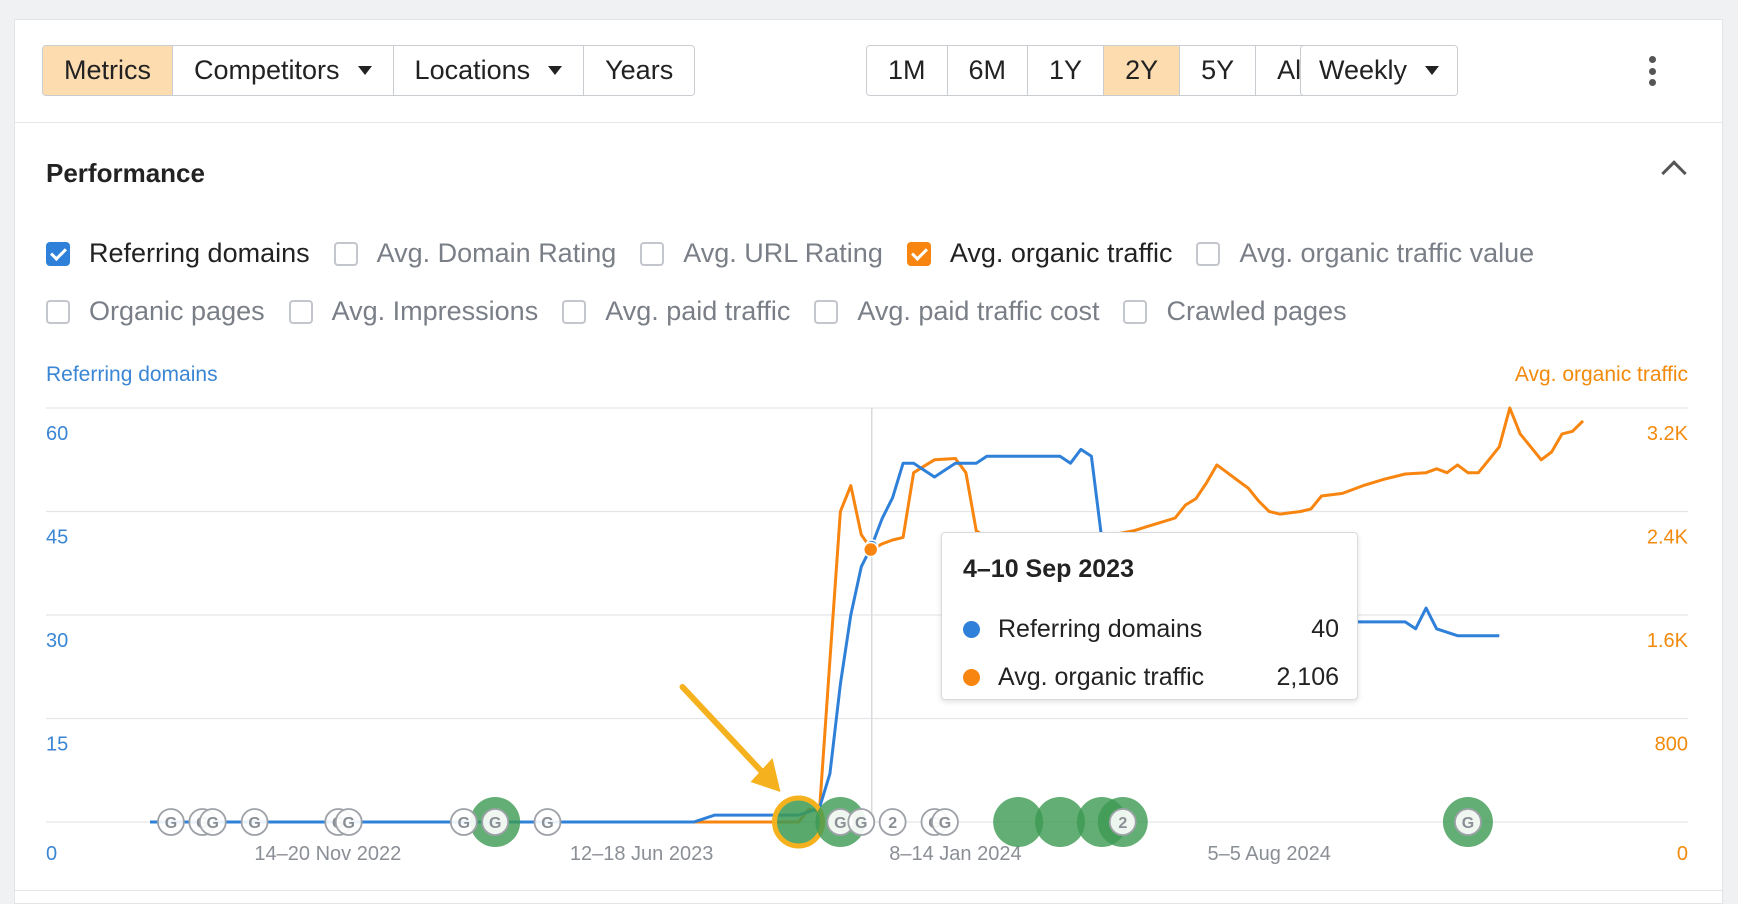 This screenshot has width=1738, height=904. I want to click on view-tabs: Metrics Competitors Locations Years, so click(369, 70).